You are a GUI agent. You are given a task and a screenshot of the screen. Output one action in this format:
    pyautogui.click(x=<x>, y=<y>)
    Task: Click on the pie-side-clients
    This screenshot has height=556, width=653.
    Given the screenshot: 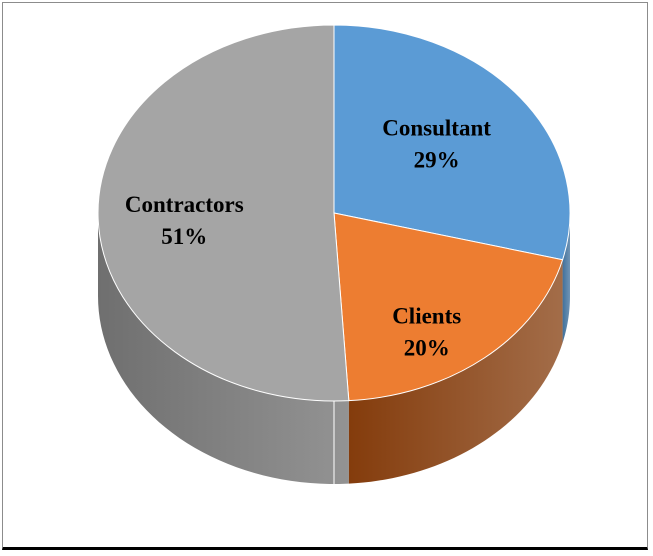 What is the action you would take?
    pyautogui.click(x=455, y=371)
    